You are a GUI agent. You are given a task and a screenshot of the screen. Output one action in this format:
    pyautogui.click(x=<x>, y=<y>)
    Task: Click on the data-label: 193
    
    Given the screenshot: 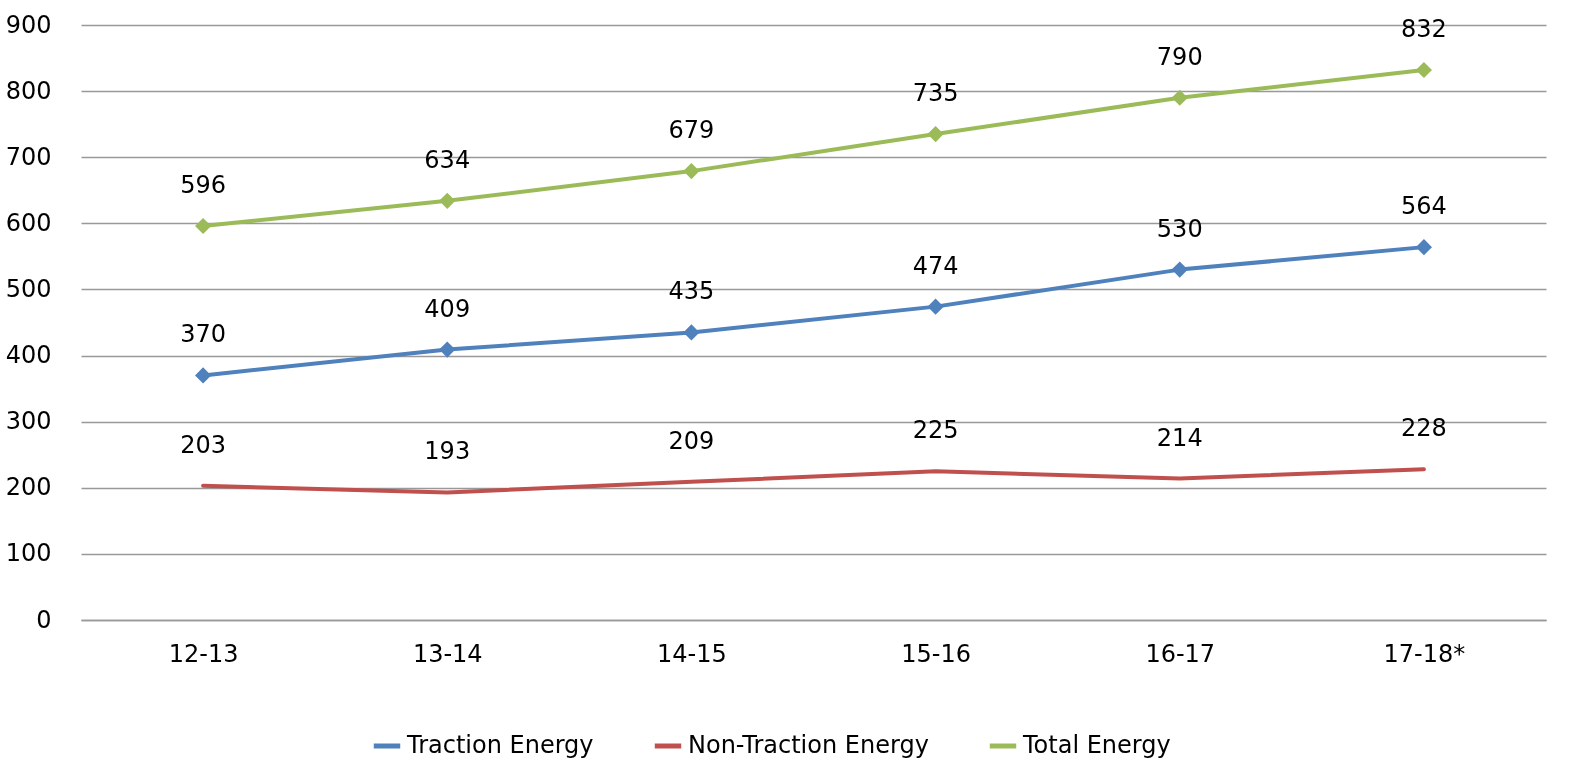 What is the action you would take?
    pyautogui.click(x=447, y=451)
    